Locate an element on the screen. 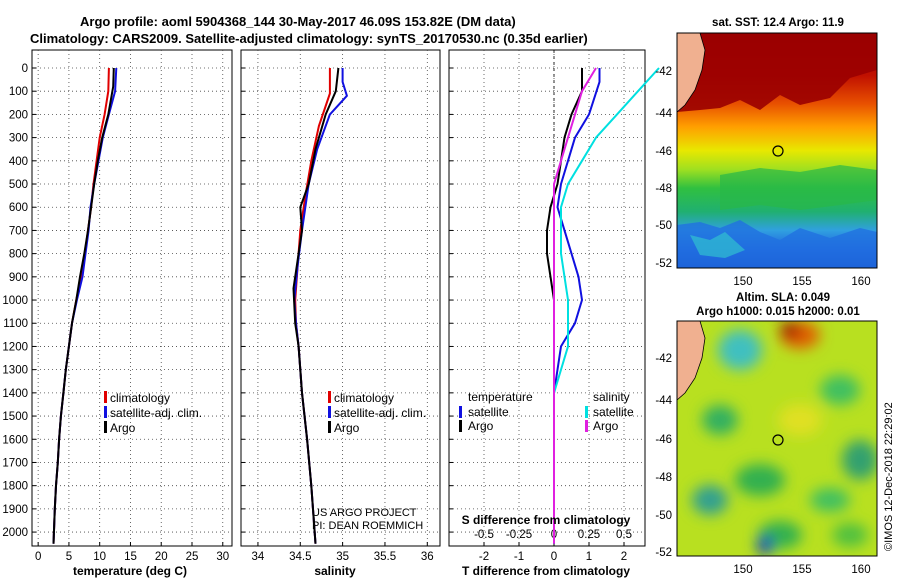 This screenshot has height=580, width=900. sla-map is located at coordinates (777, 438).